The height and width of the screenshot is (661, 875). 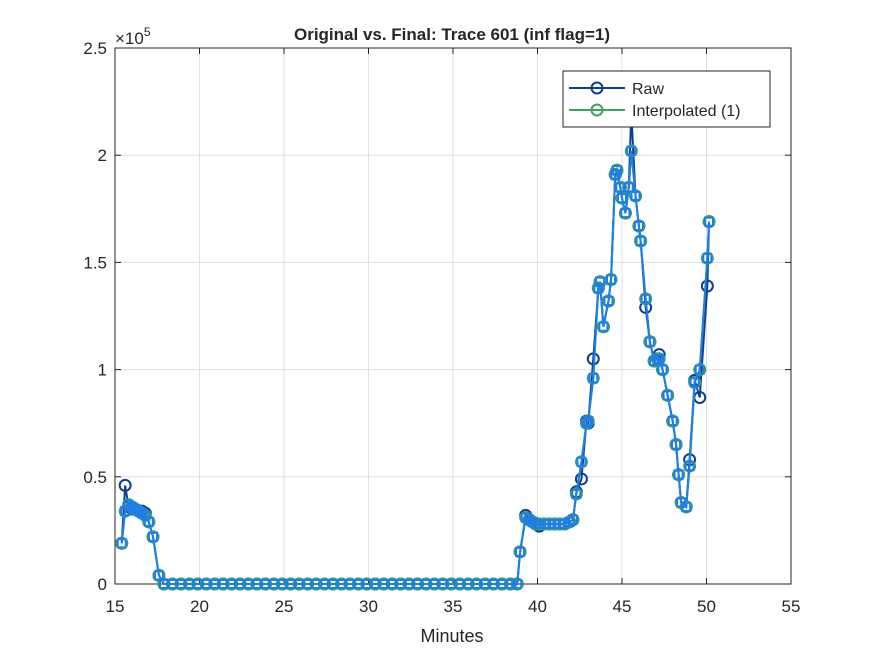 I want to click on x-tick-label: 30, so click(x=368, y=606).